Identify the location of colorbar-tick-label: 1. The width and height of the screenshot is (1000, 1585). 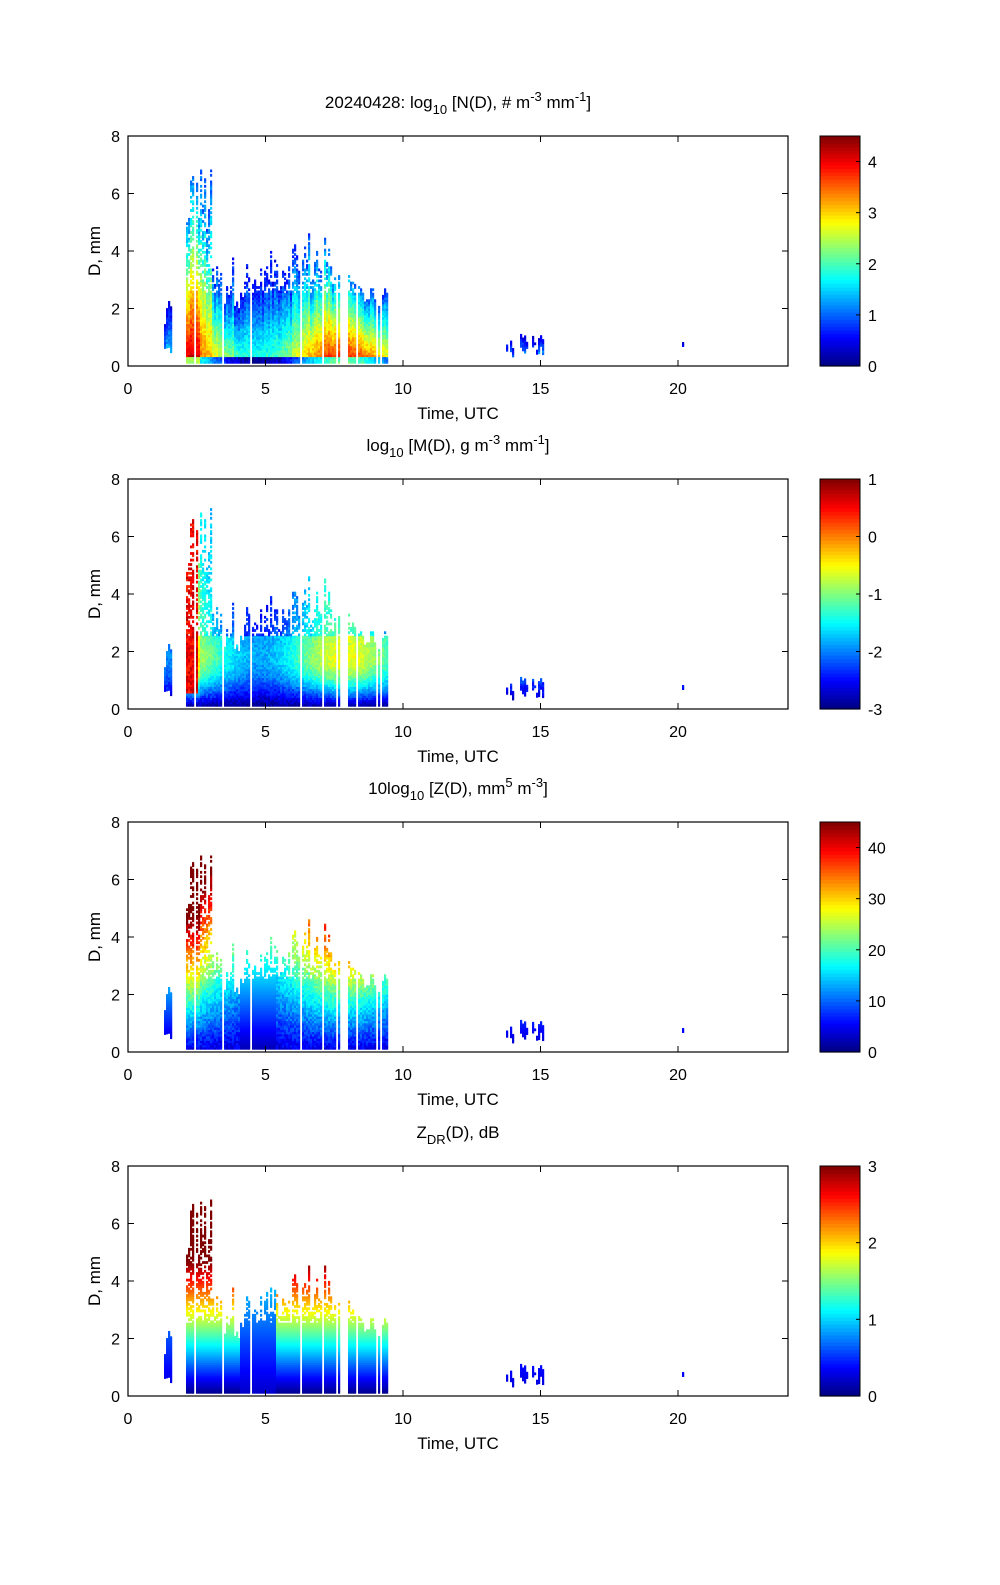
(872, 316).